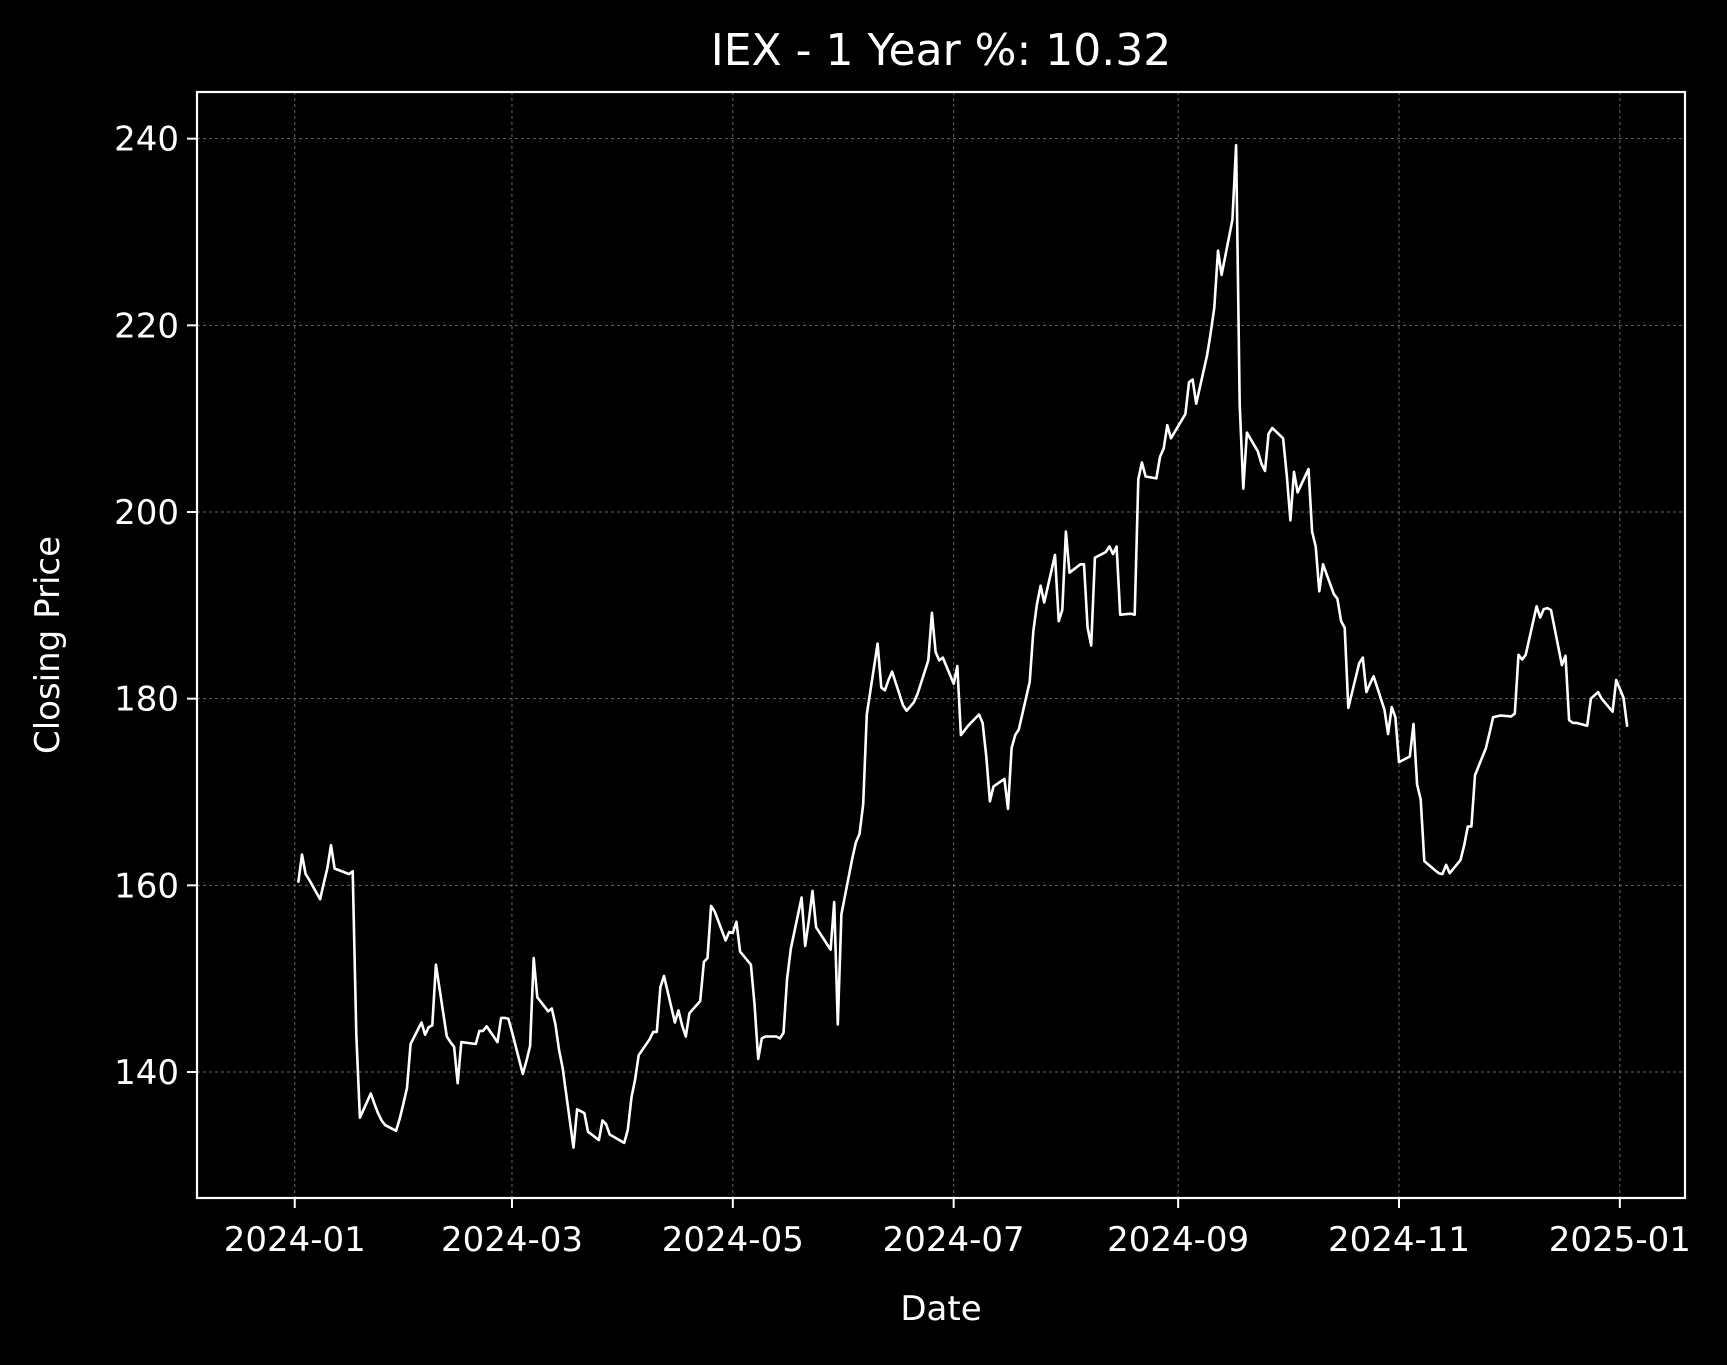 The height and width of the screenshot is (1365, 1727). What do you see at coordinates (295, 1240) in the screenshot?
I see `x-tick-label: 2024-01` at bounding box center [295, 1240].